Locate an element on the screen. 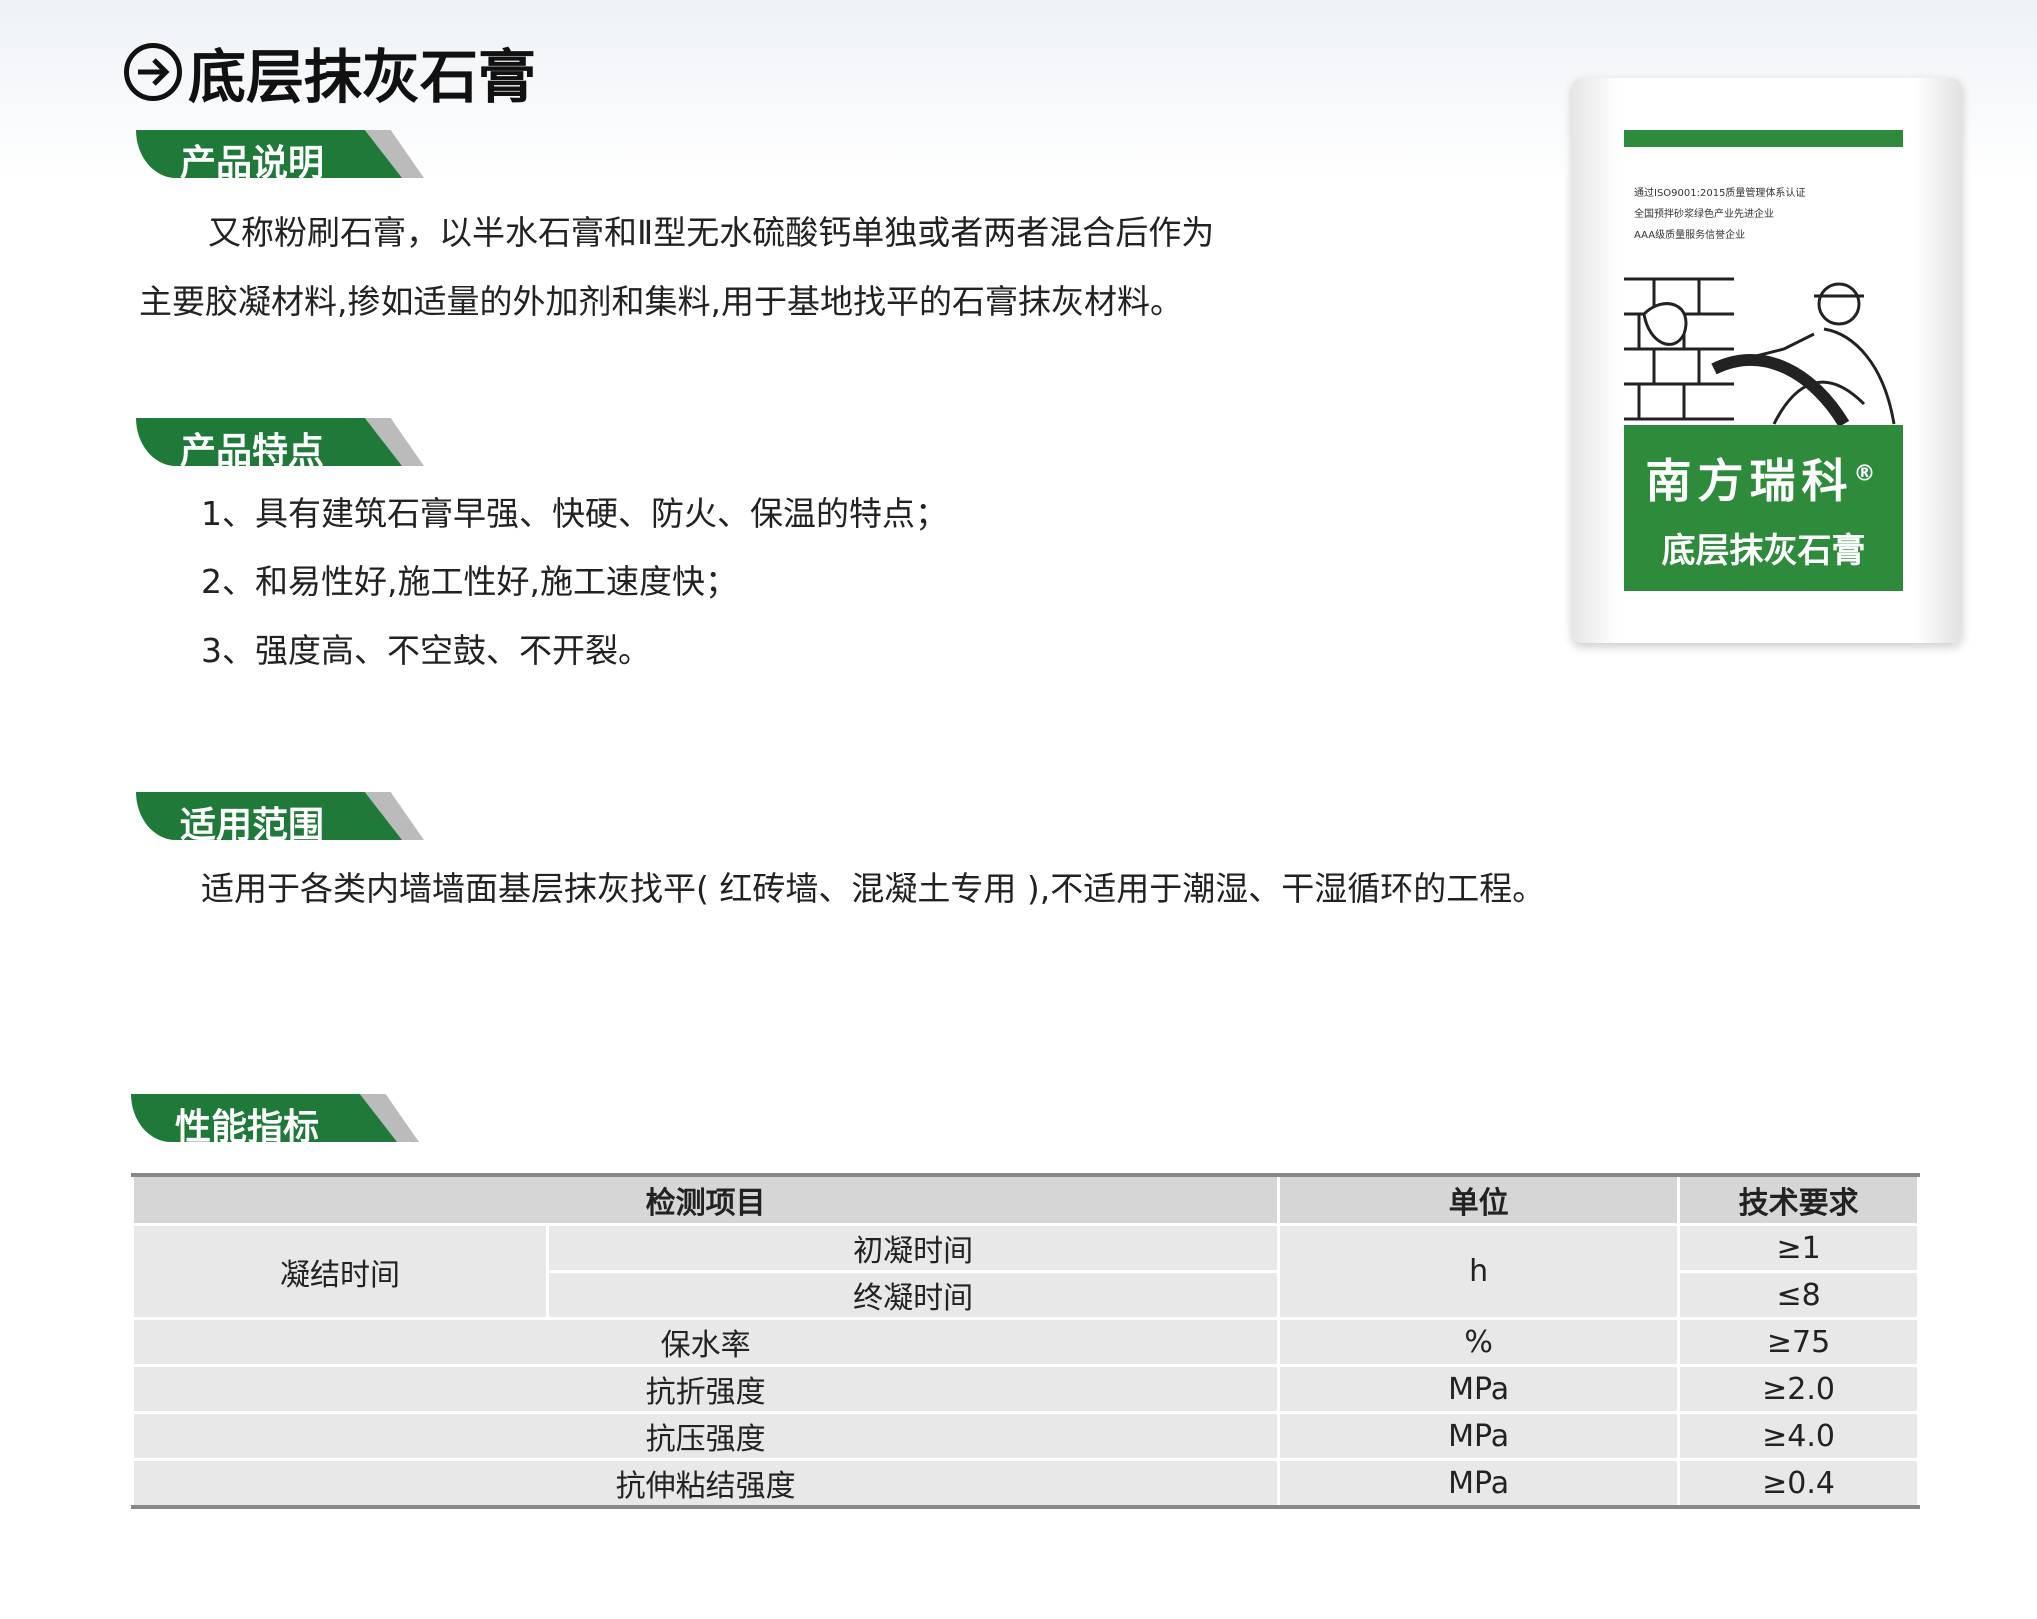 The image size is (2037, 1619). description-line: 又称粉刷石膏，以半水石膏和Ⅱ型无水硫酸钙单独或者两者混合后作为 is located at coordinates (711, 232).